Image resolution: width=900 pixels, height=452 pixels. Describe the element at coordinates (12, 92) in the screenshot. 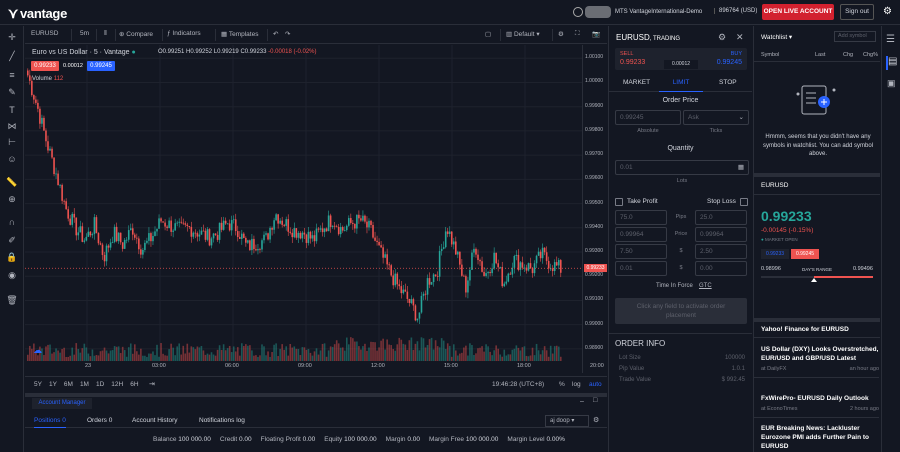

I see `brush-icon: ✎` at that location.